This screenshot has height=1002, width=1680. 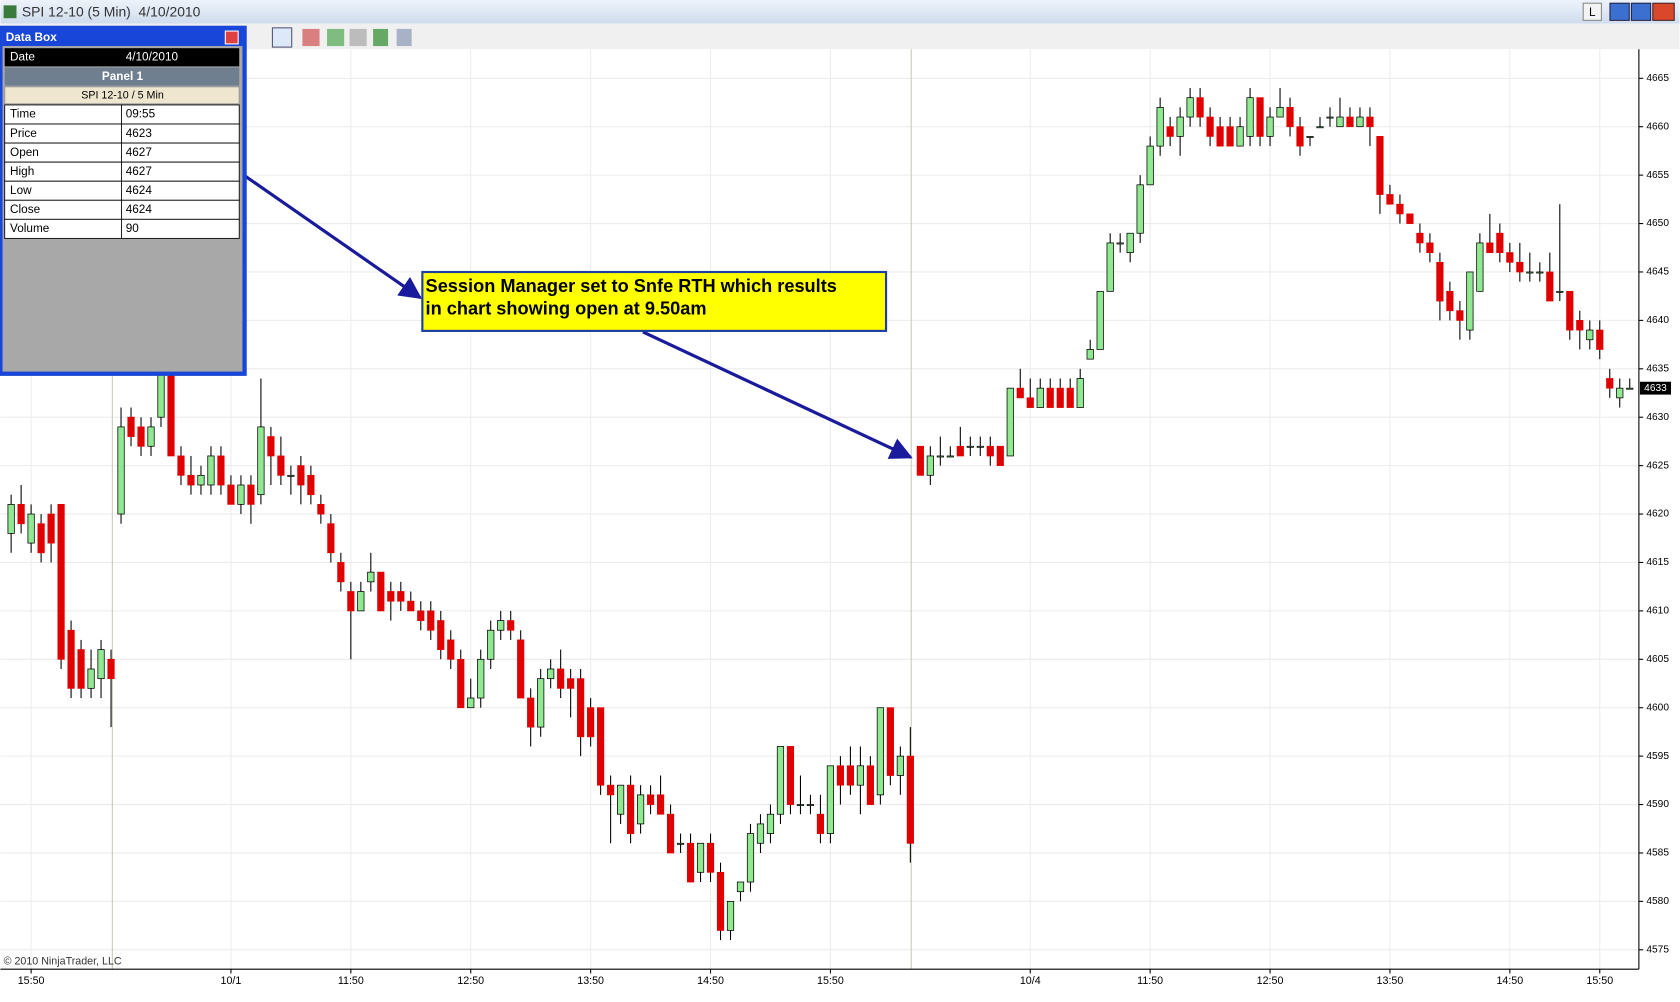 I want to click on data-box-close, so click(x=231, y=37).